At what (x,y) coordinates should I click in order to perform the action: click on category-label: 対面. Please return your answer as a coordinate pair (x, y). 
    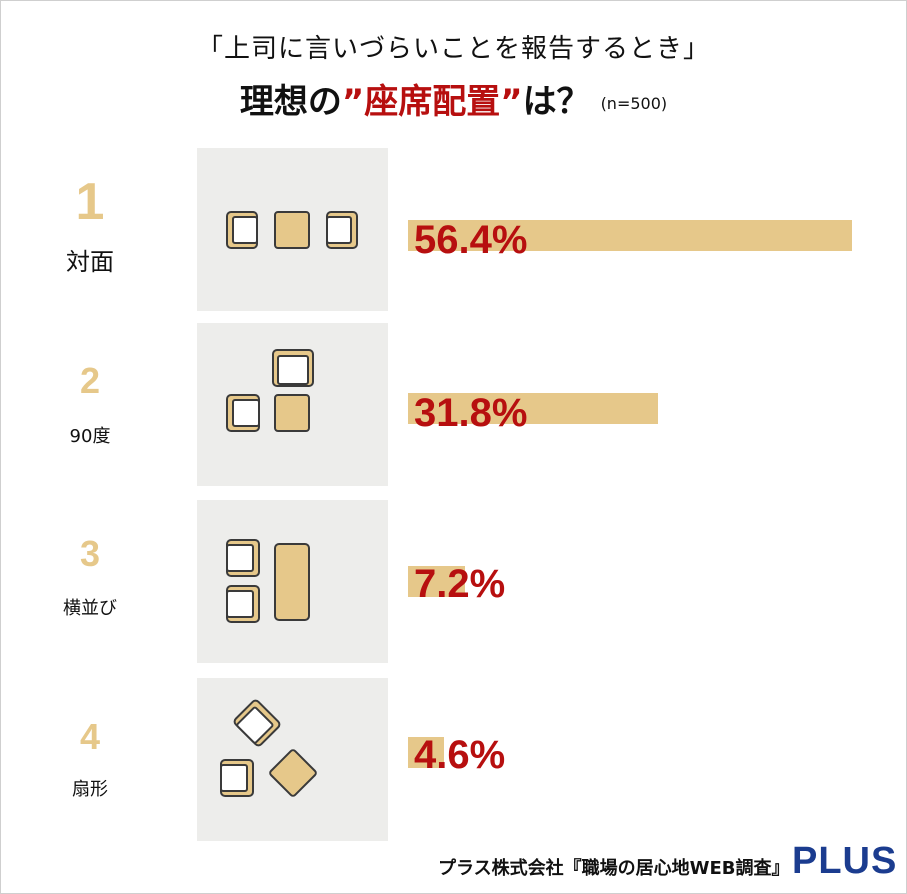
    Looking at the image, I should click on (90, 262).